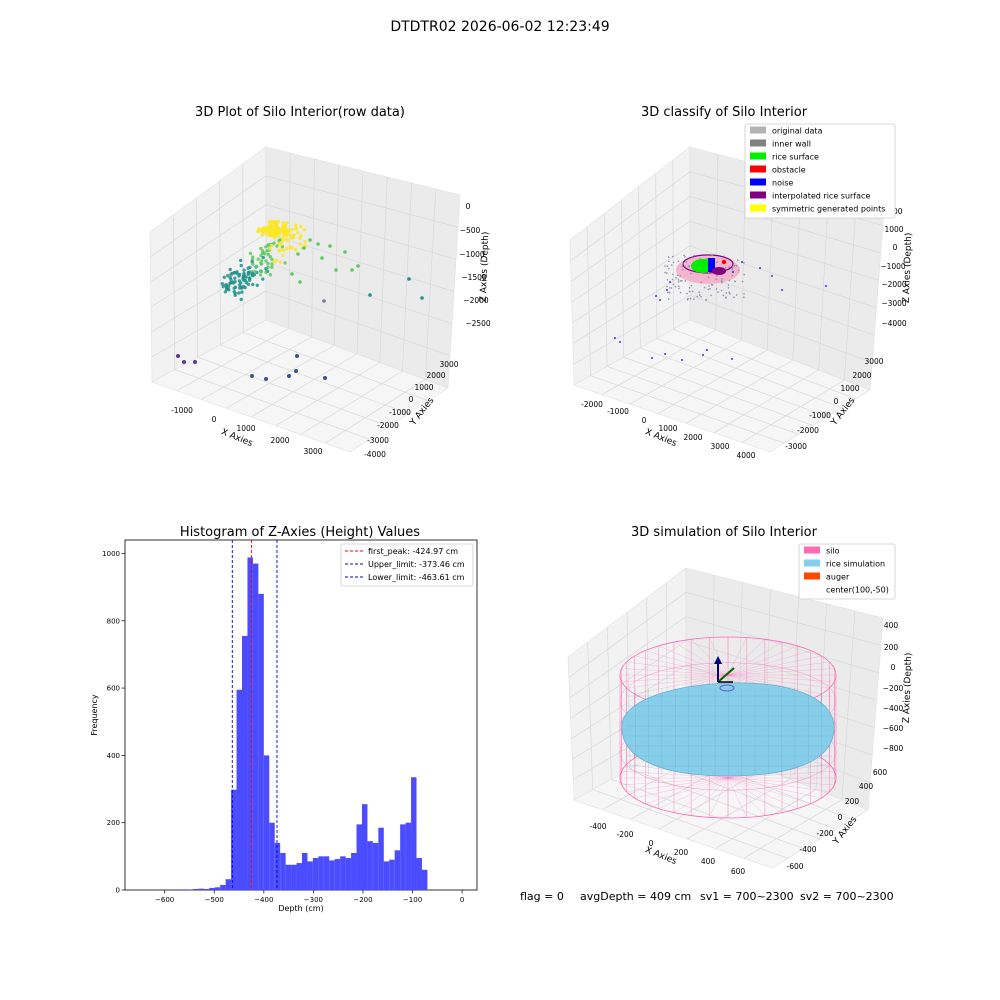 Image resolution: width=1000 pixels, height=1000 pixels. I want to click on x-tick-label: 0, so click(651, 843).